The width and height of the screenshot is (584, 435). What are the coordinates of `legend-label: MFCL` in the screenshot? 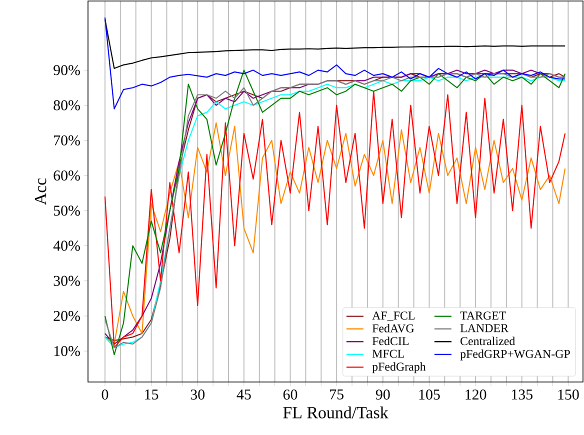 It's located at (388, 354).